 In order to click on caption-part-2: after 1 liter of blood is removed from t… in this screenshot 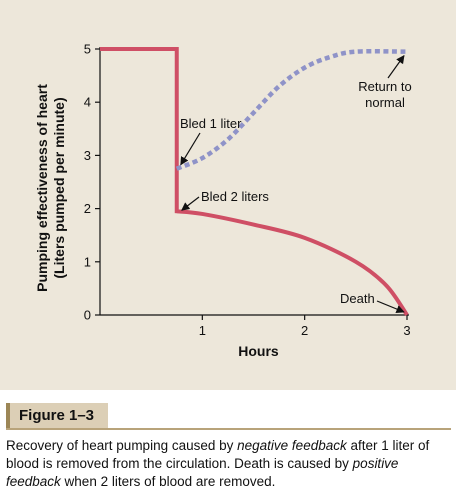, I will do `click(218, 454)`.